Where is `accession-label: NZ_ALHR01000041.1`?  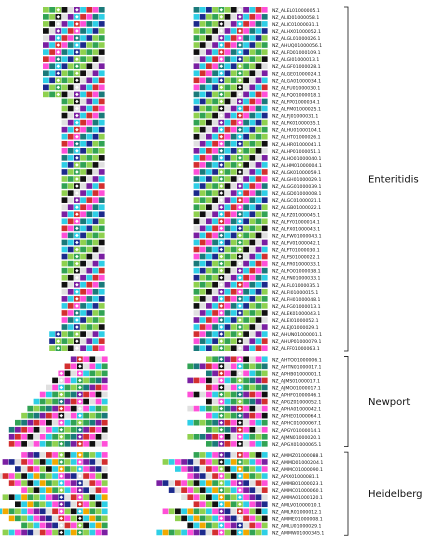
accession-label: NZ_ALHR01000041.1 is located at coordinates (296, 145).